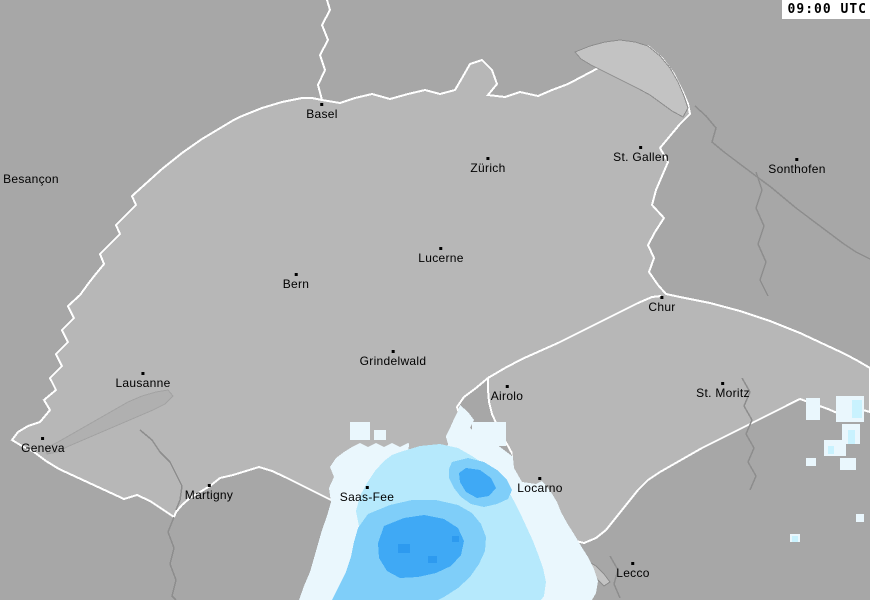 This screenshot has height=600, width=870. Describe the element at coordinates (172, 558) in the screenshot. I see `region-border-france-south` at that location.